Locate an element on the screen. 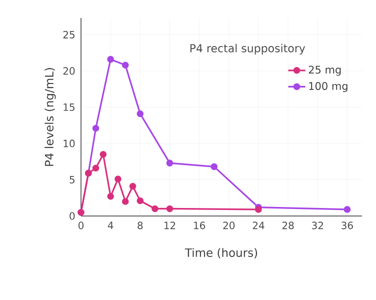  x-tick-label: 0 is located at coordinates (81, 226).